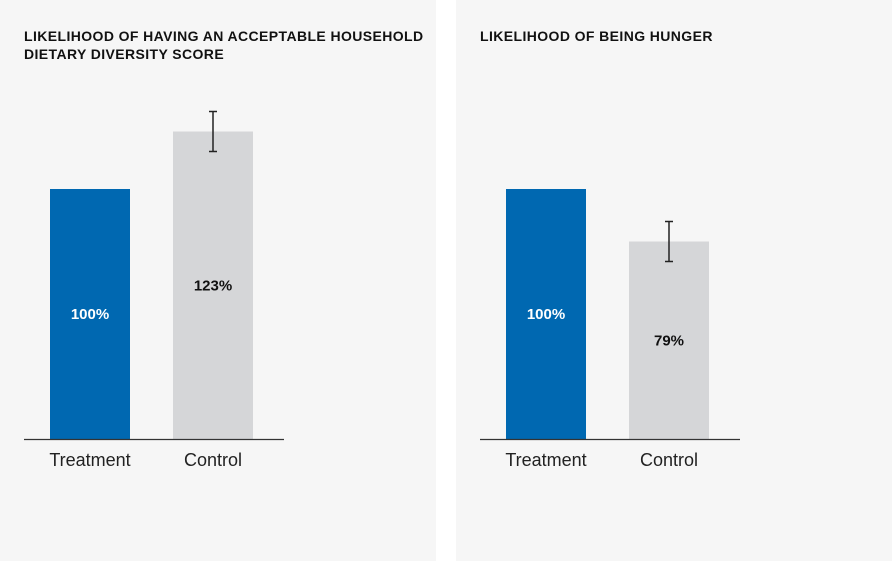  Describe the element at coordinates (610, 329) in the screenshot. I see `bar-chart-hunger: 100% Treatment 79% Control` at that location.